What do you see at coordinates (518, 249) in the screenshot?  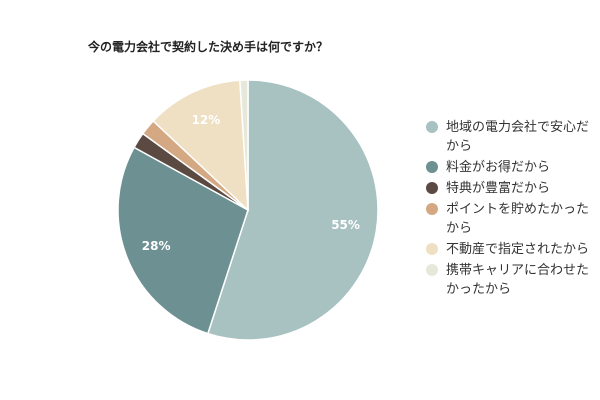 I see `legend-label: 不動産で指定されたから` at bounding box center [518, 249].